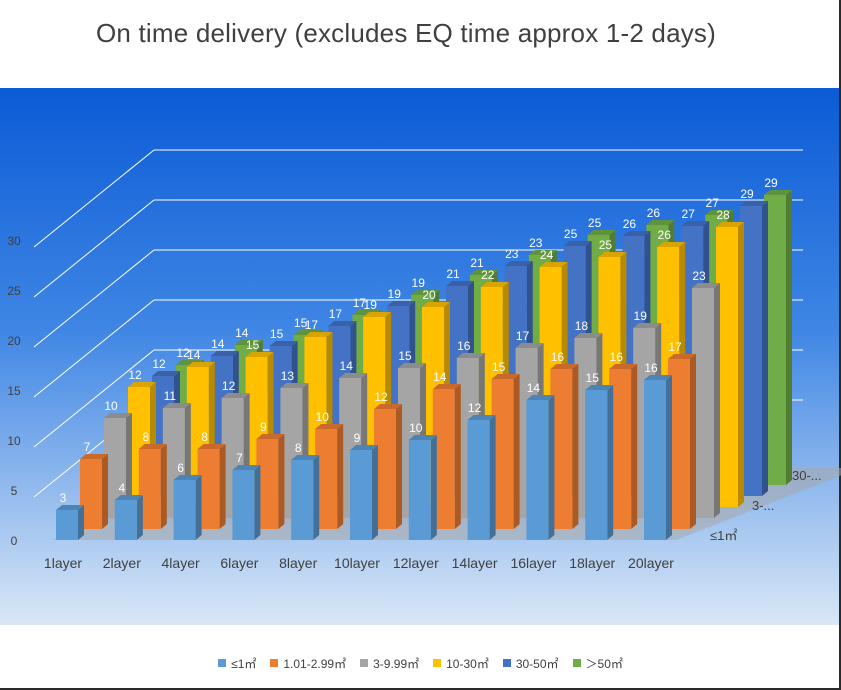 The image size is (841, 690). What do you see at coordinates (170, 396) in the screenshot?
I see `data-label: 11` at bounding box center [170, 396].